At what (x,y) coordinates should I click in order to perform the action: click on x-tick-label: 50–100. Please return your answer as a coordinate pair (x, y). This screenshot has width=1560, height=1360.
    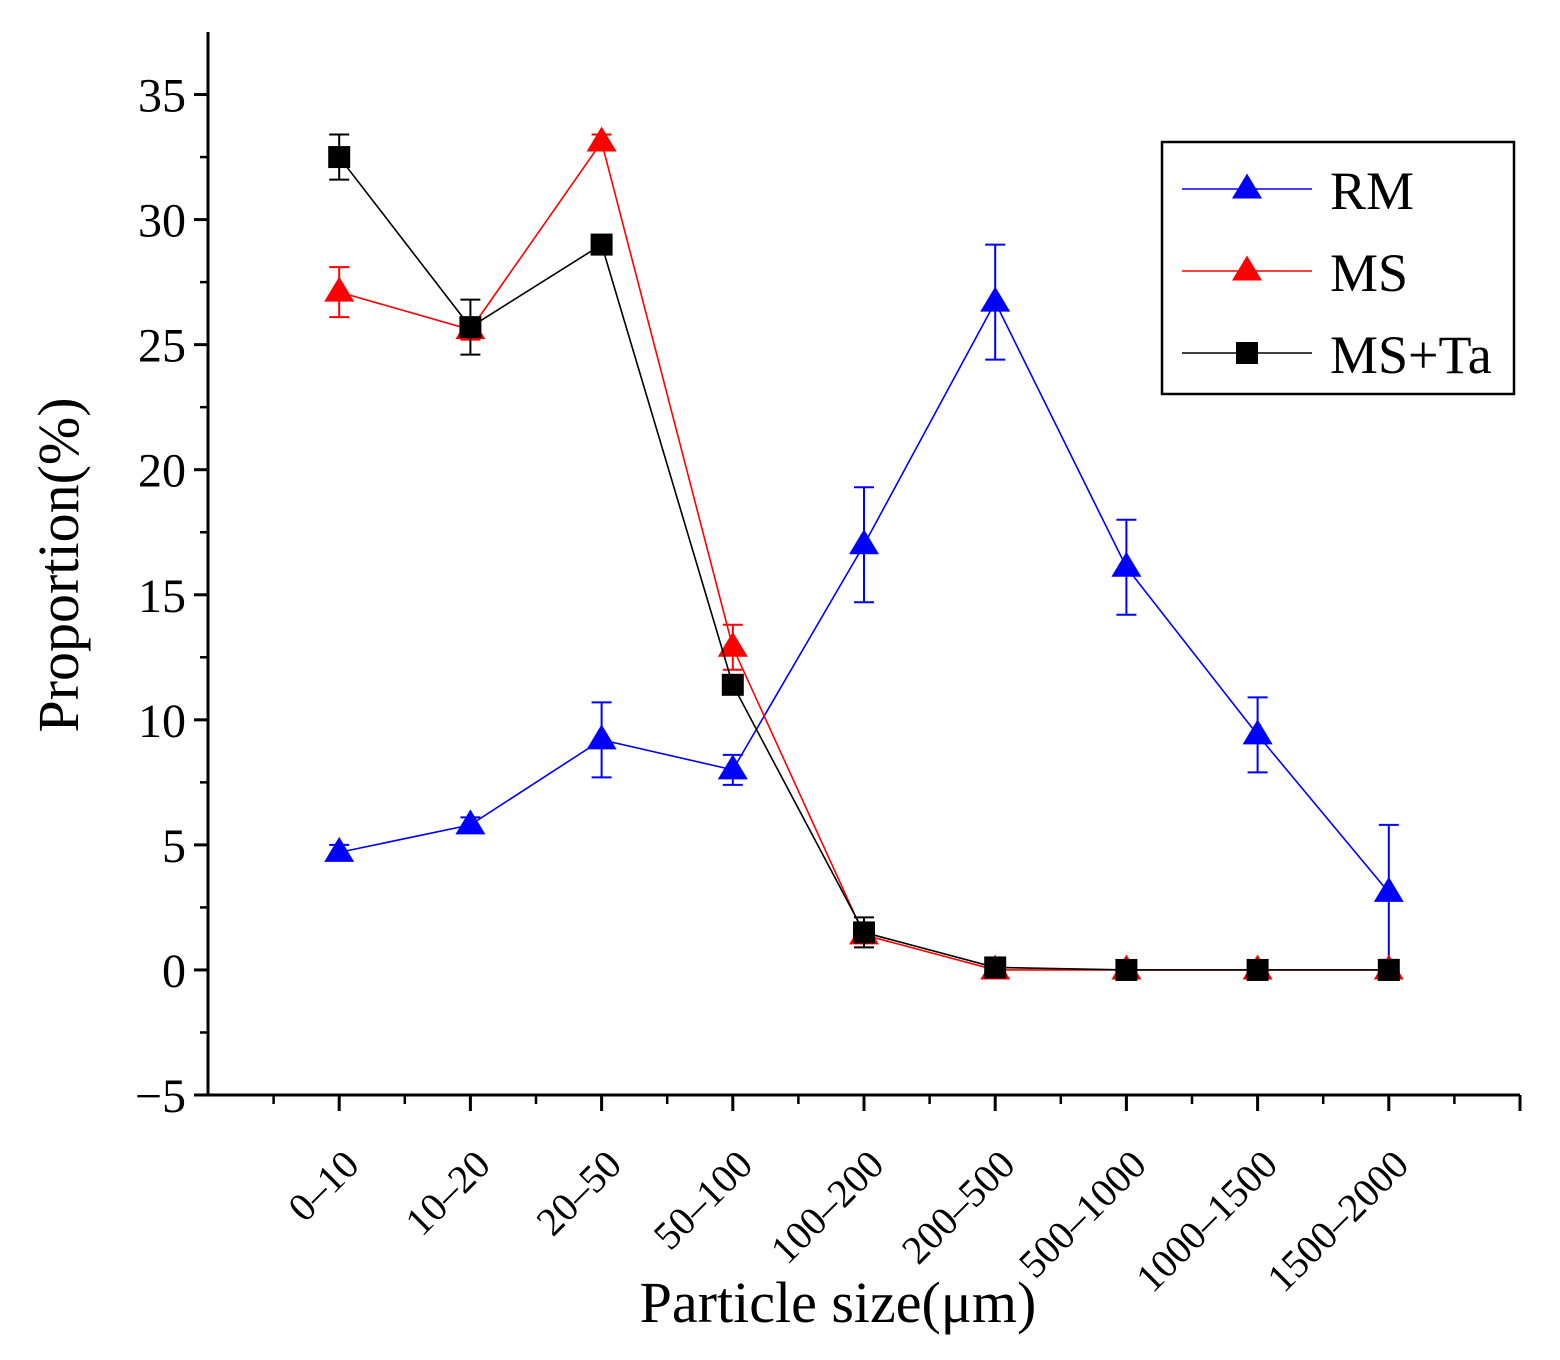
    Looking at the image, I should click on (702, 1200).